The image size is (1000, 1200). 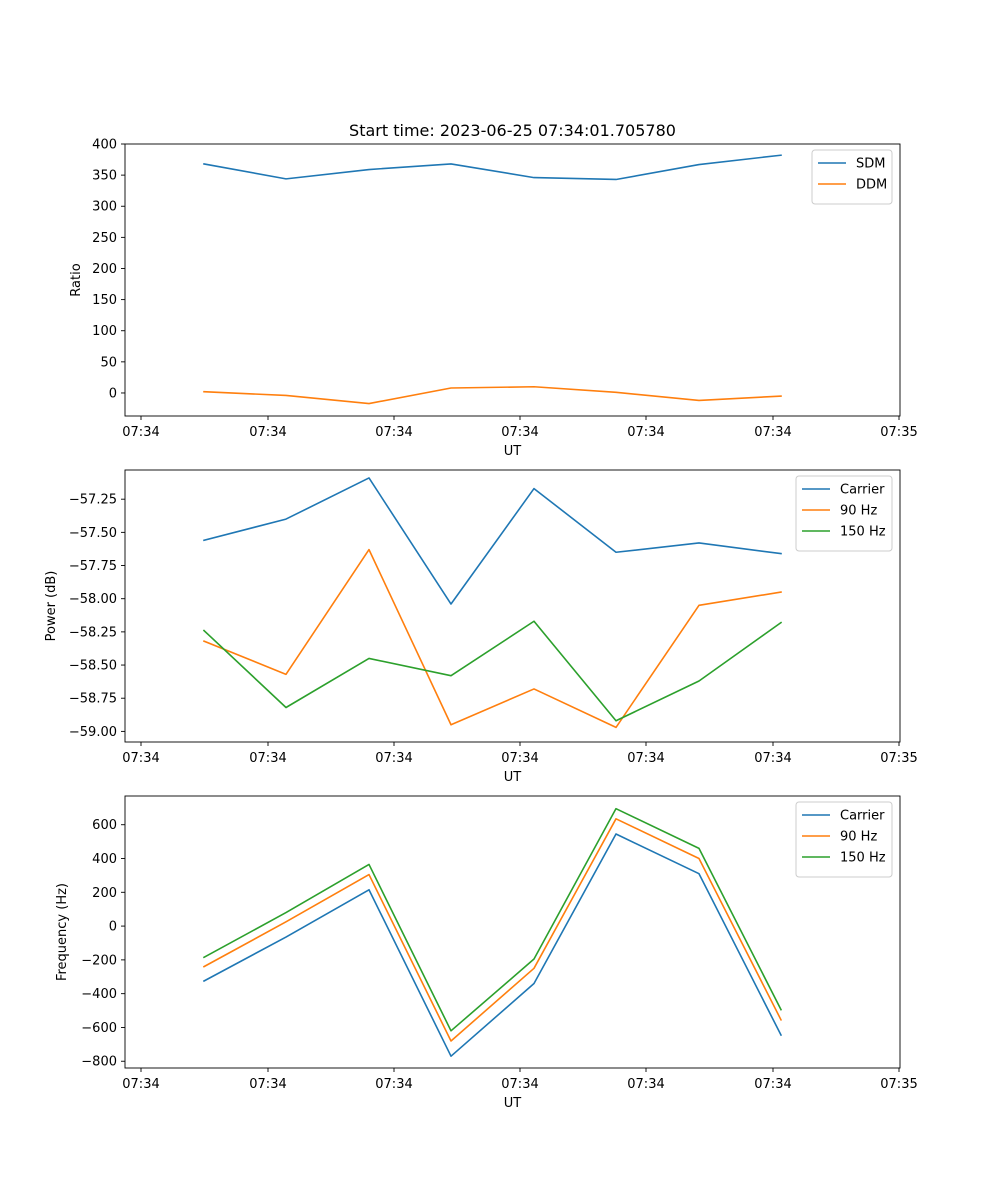 I want to click on y-tick-label: 100, so click(x=104, y=331).